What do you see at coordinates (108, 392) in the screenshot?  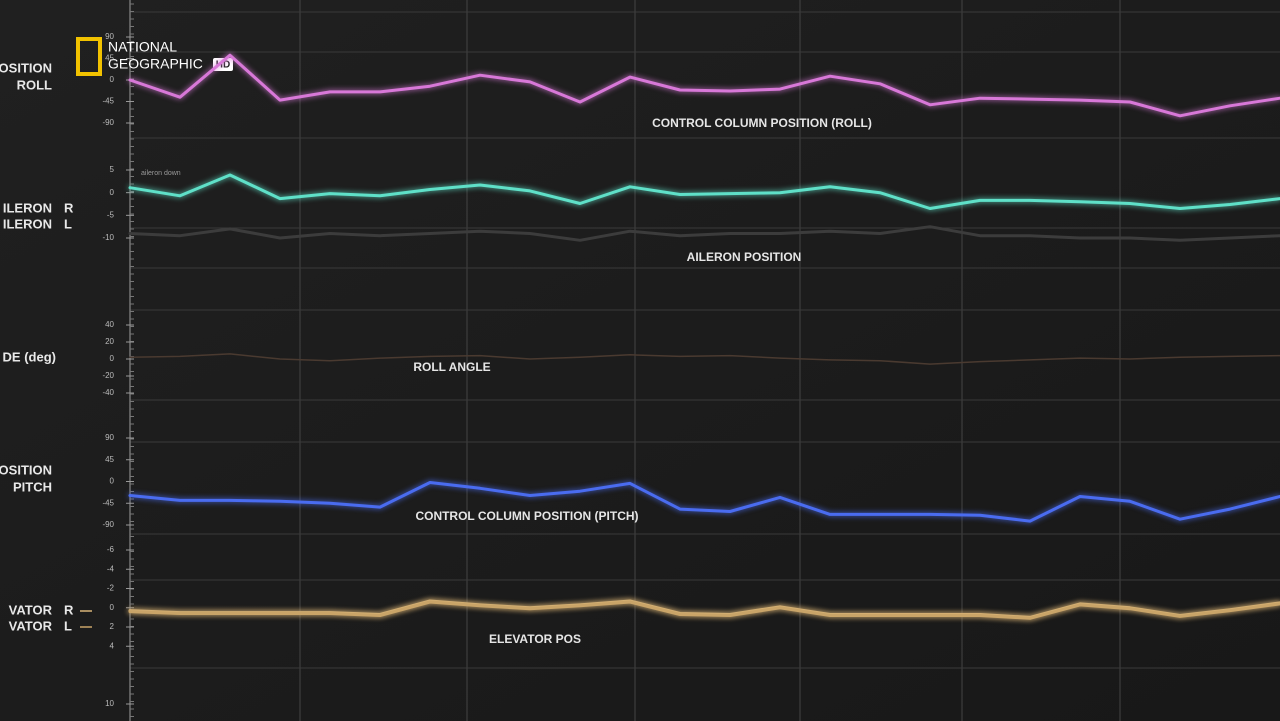 I see `y-tick-label: -40` at bounding box center [108, 392].